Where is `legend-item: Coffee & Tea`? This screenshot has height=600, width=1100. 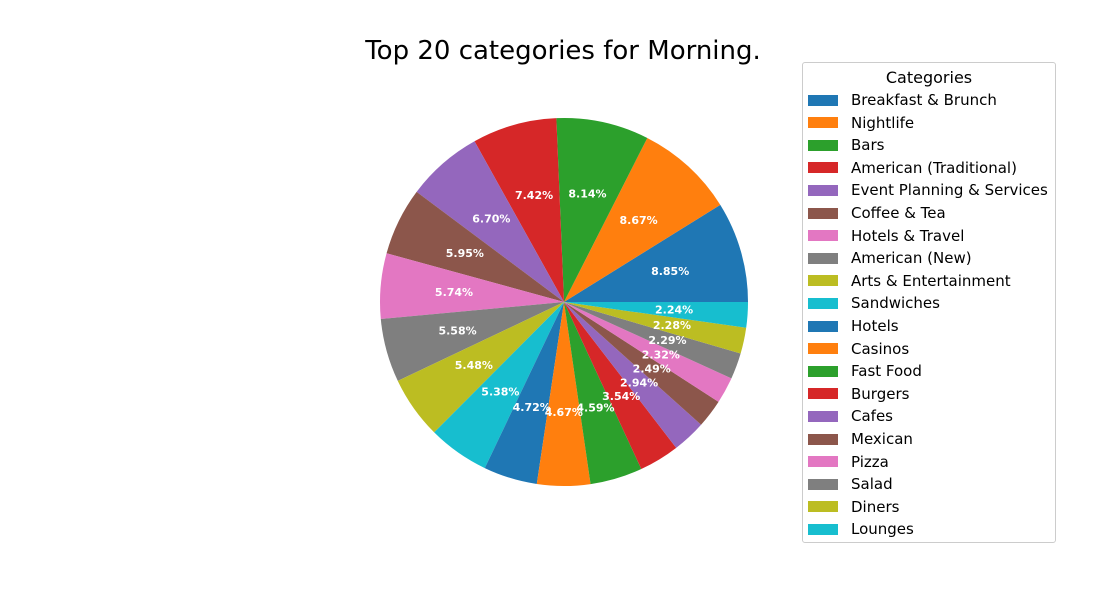
legend-item: Coffee & Tea is located at coordinates (877, 213).